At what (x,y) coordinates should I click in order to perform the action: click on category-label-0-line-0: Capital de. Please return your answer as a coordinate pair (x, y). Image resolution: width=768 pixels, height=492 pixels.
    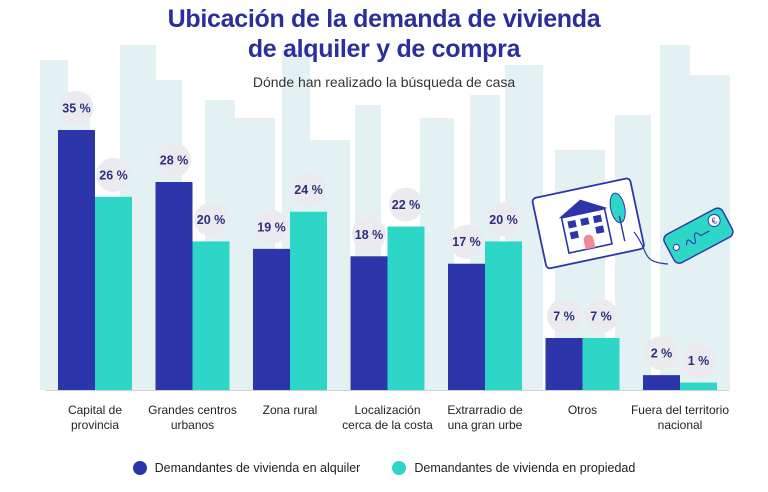
    Looking at the image, I should click on (95, 410).